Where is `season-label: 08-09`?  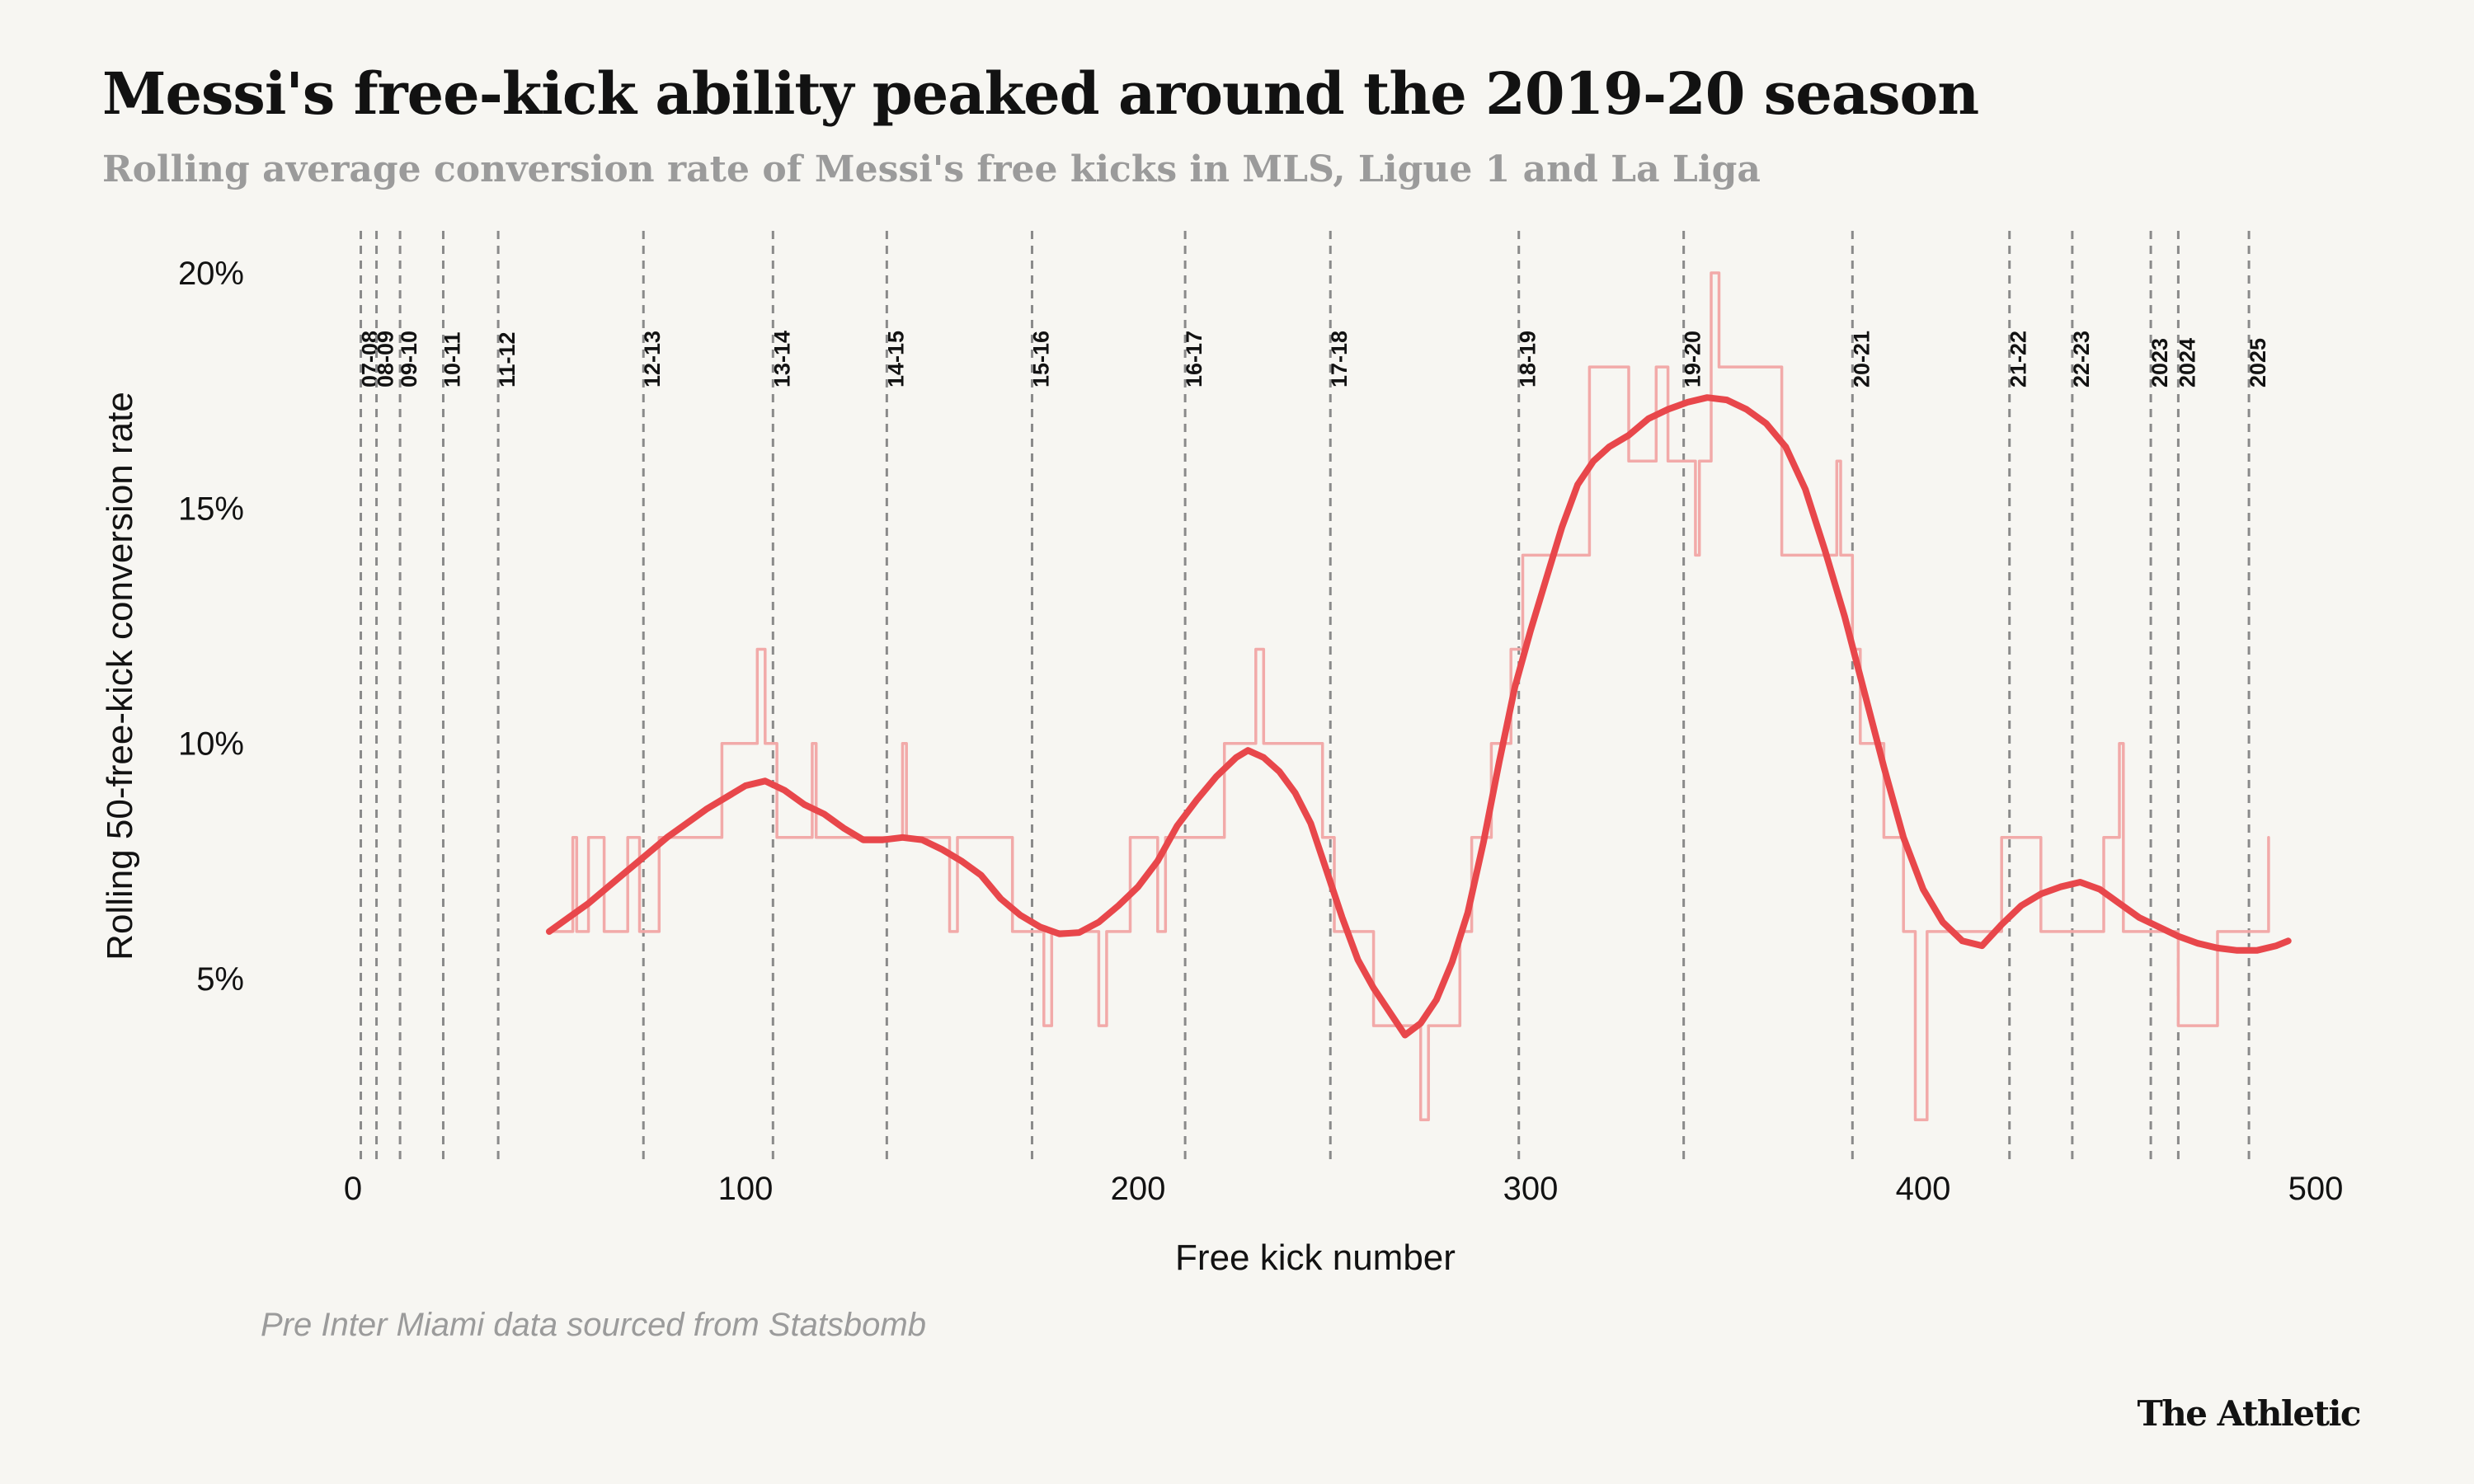
season-label: 08-09 is located at coordinates (386, 359).